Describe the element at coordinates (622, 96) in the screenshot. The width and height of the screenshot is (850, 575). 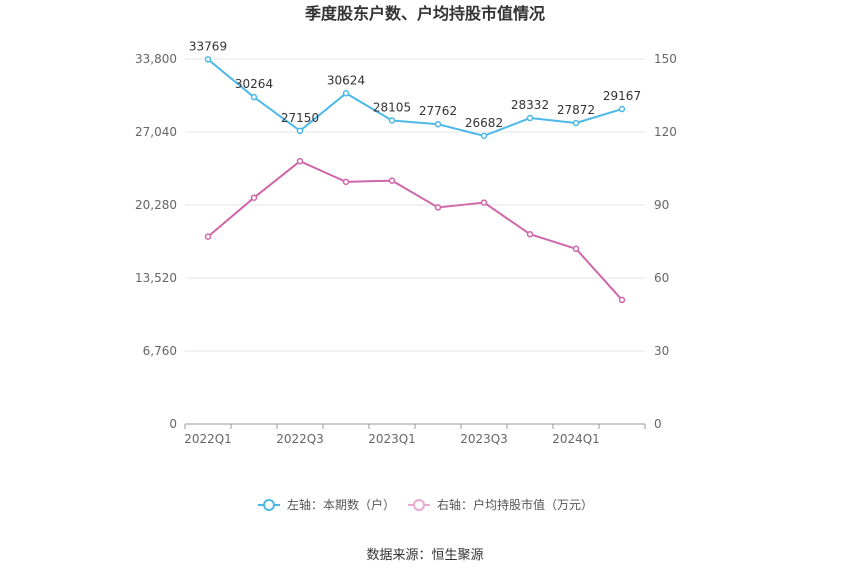
I see `data-label: 29167` at that location.